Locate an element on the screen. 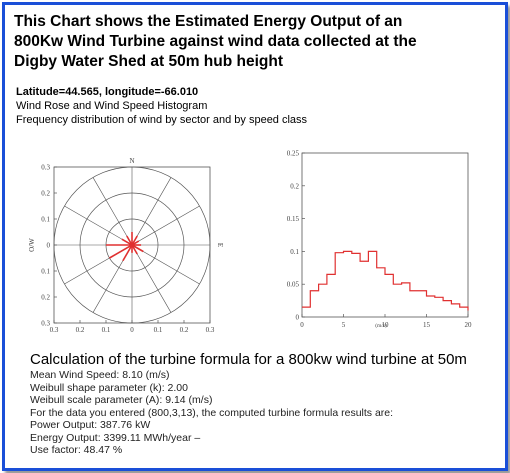 Image resolution: width=510 pixels, height=473 pixels. rose-x-tick-label: 0 is located at coordinates (132, 330).